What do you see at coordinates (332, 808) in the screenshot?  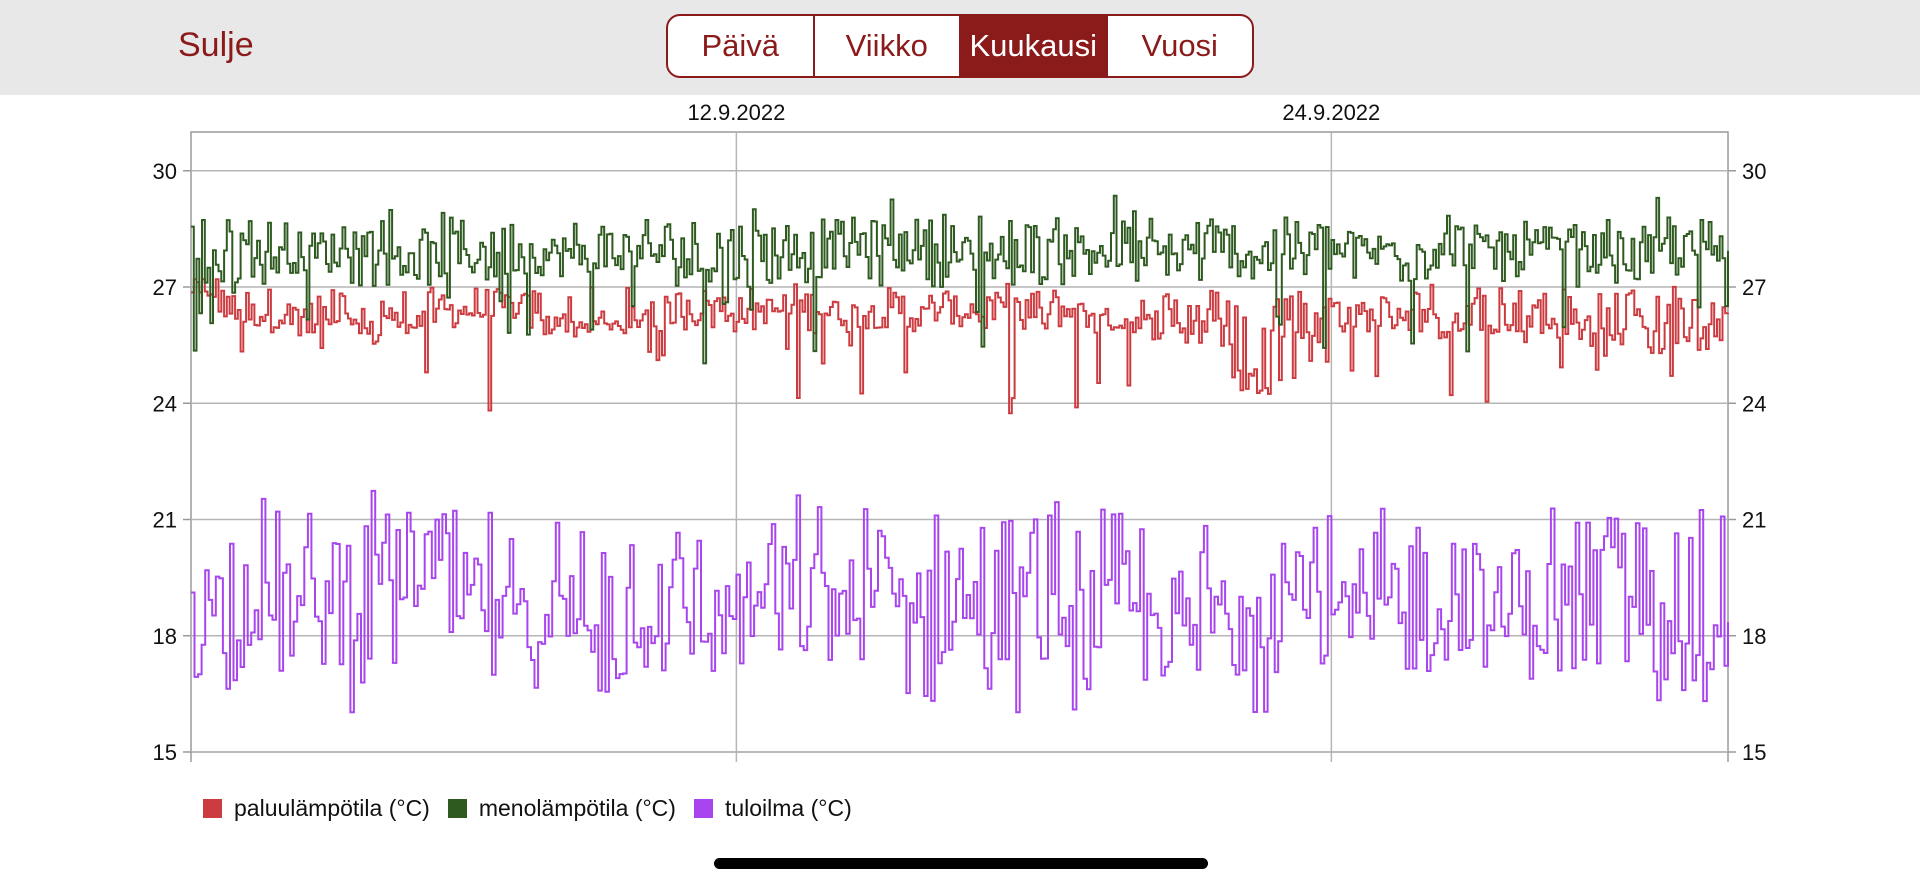 I see `legend-label-return-temp: paluulämpötila (°C)` at bounding box center [332, 808].